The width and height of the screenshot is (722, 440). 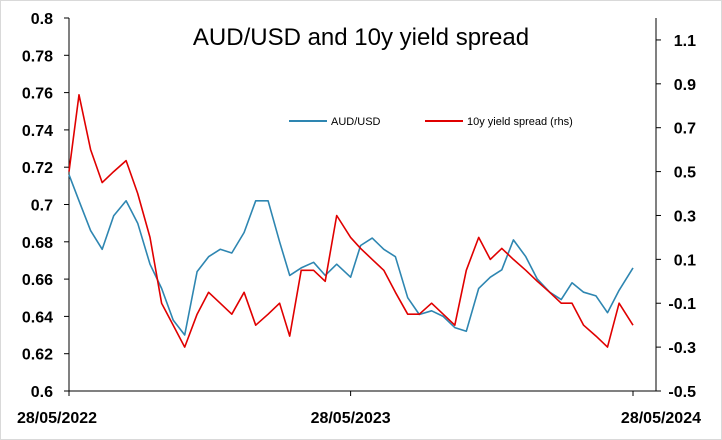 What do you see at coordinates (685, 129) in the screenshot?
I see `y-right-tick-label: 0.7` at bounding box center [685, 129].